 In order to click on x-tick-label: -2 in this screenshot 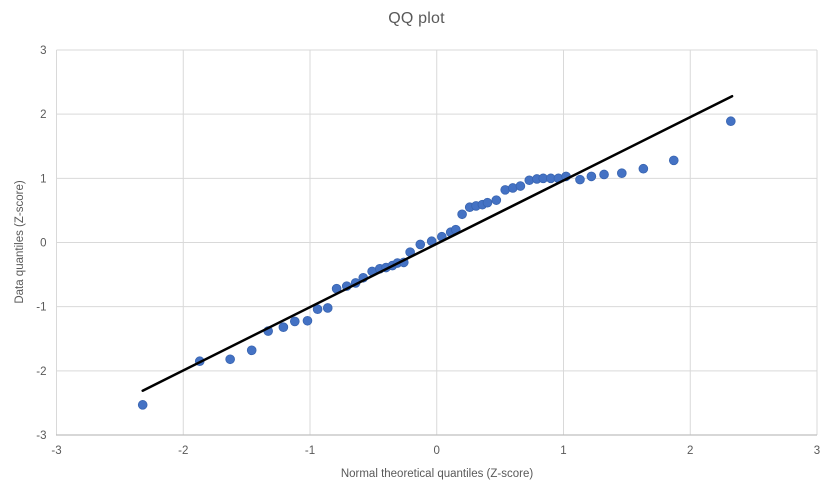, I will do `click(183, 451)`.